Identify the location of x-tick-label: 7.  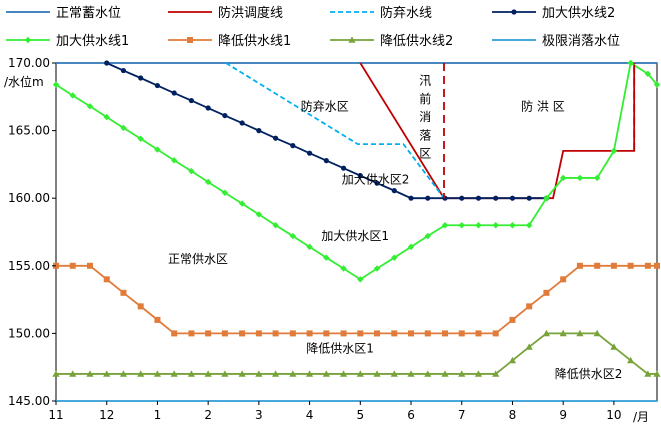
(462, 415).